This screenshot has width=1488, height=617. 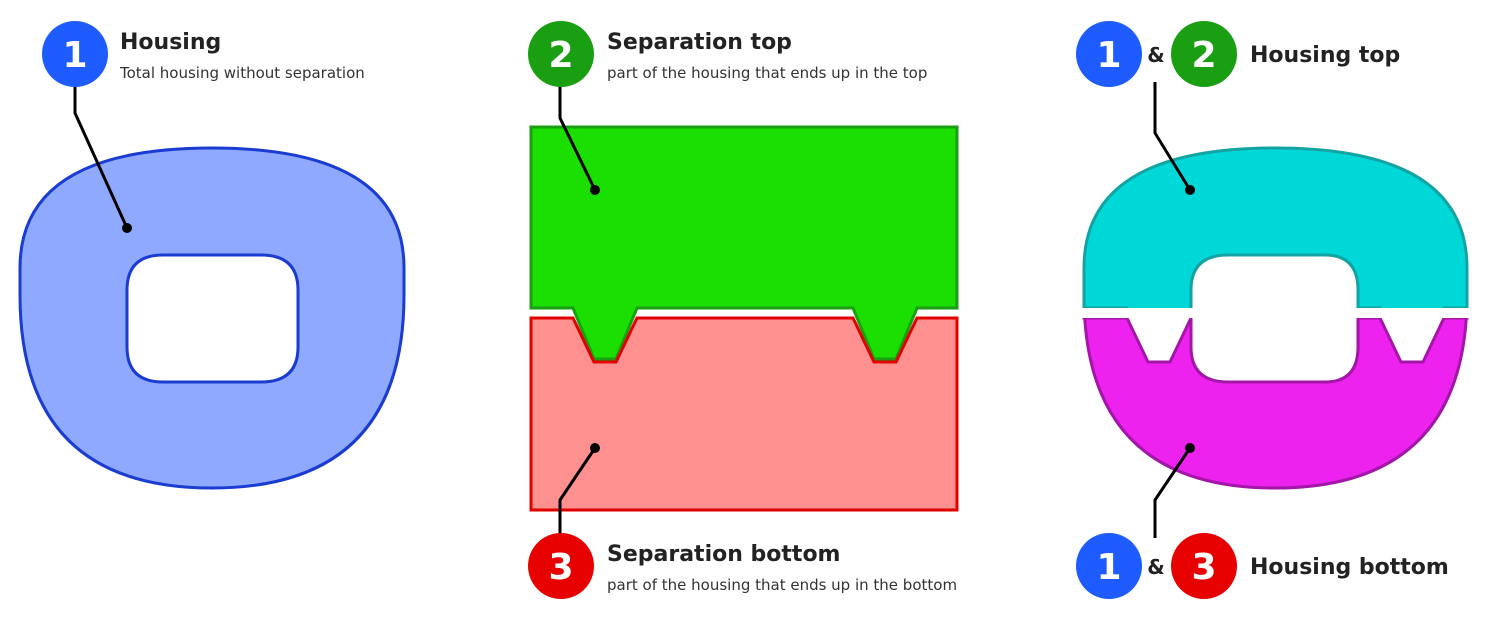 What do you see at coordinates (212, 318) in the screenshot?
I see `housing-shape` at bounding box center [212, 318].